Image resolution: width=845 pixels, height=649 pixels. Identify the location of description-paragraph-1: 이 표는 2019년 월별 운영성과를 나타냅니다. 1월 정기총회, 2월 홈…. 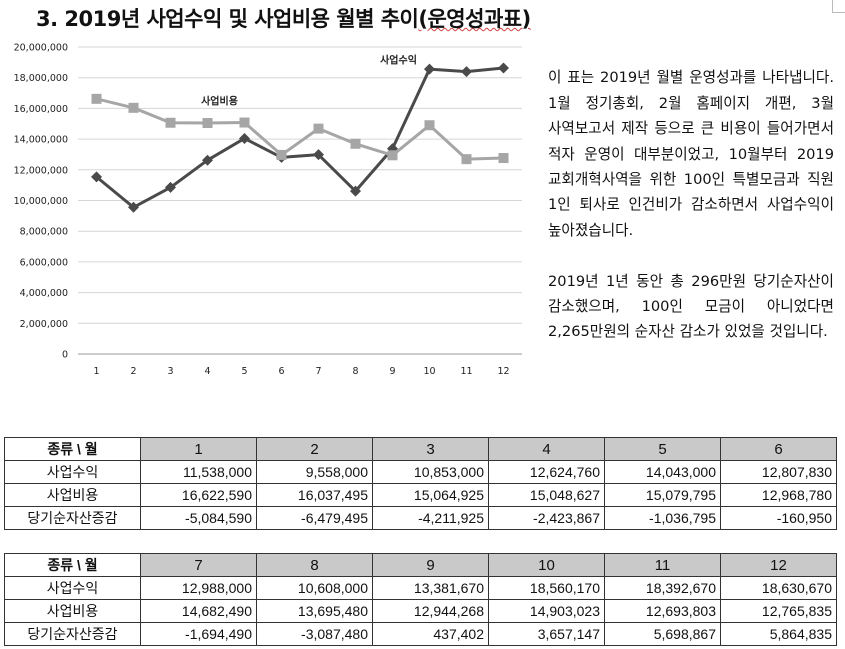
(691, 154).